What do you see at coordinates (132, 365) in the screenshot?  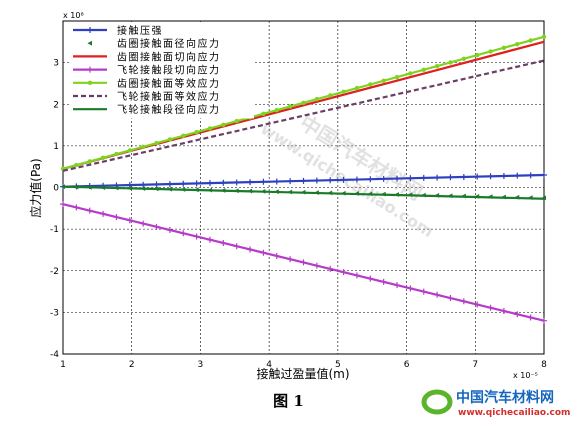 I see `x-tick-label: 2` at bounding box center [132, 365].